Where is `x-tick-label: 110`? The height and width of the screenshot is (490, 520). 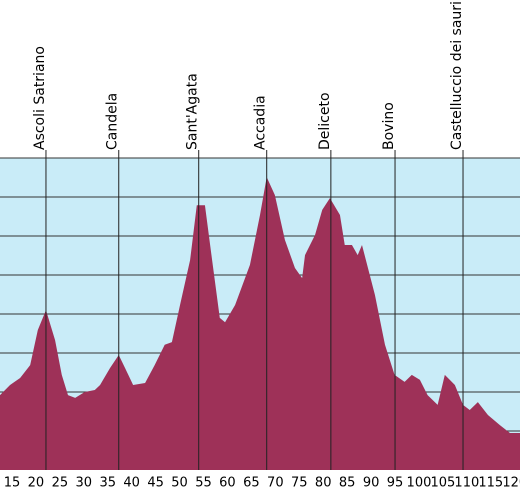
x-tick-label: 110 is located at coordinates (466, 483).